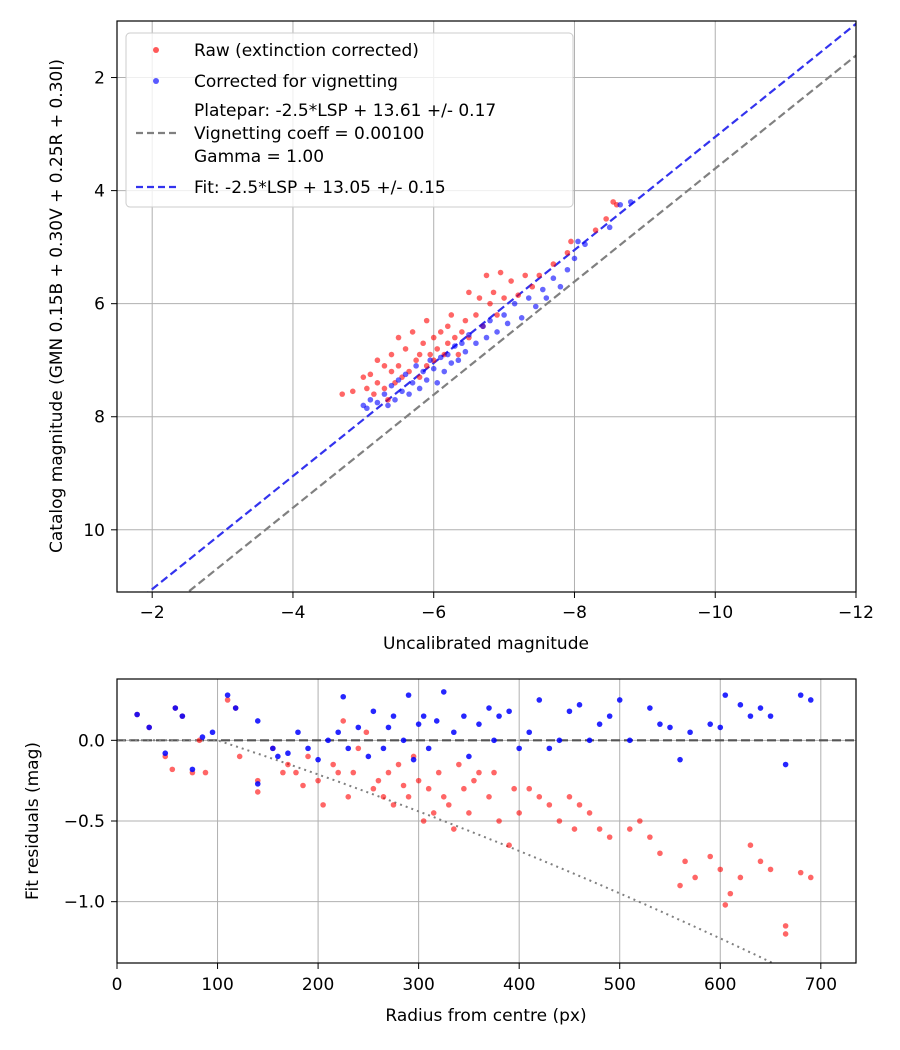  What do you see at coordinates (156, 50) in the screenshot?
I see `legend-raw-marker` at bounding box center [156, 50].